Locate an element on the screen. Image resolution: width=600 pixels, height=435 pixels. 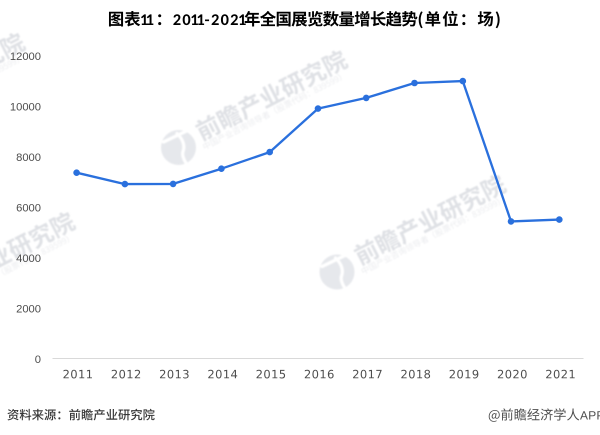
svg-text: 2000 is located at coordinates (28, 309).